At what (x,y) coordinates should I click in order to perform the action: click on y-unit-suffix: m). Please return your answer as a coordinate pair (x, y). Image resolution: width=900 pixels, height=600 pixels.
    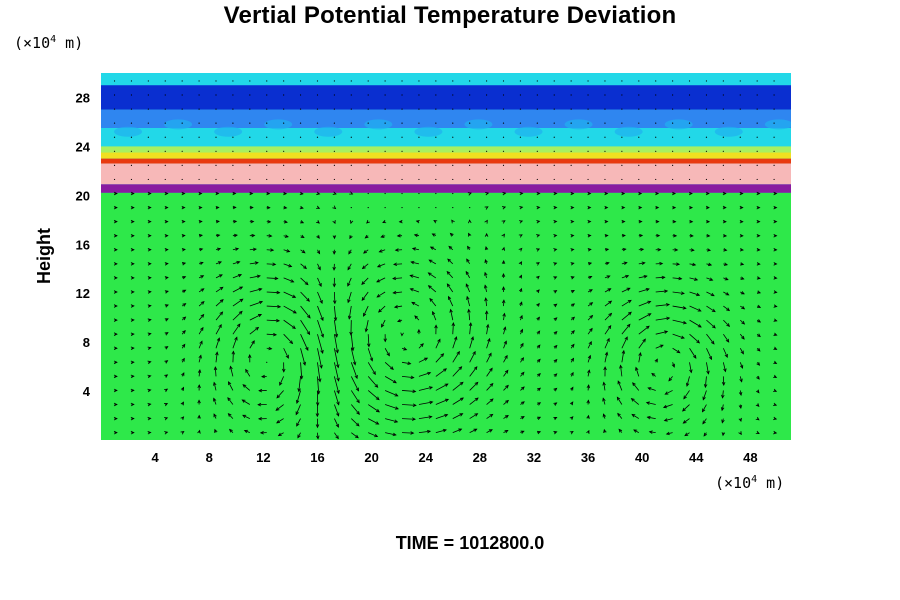
    Looking at the image, I should click on (70, 43).